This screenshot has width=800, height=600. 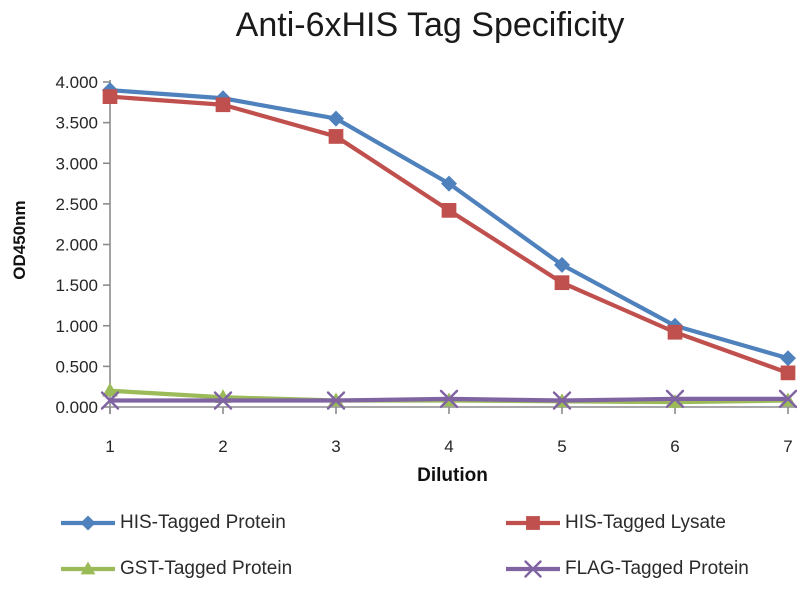 I want to click on y-tick-label: 4.000, so click(x=76, y=82).